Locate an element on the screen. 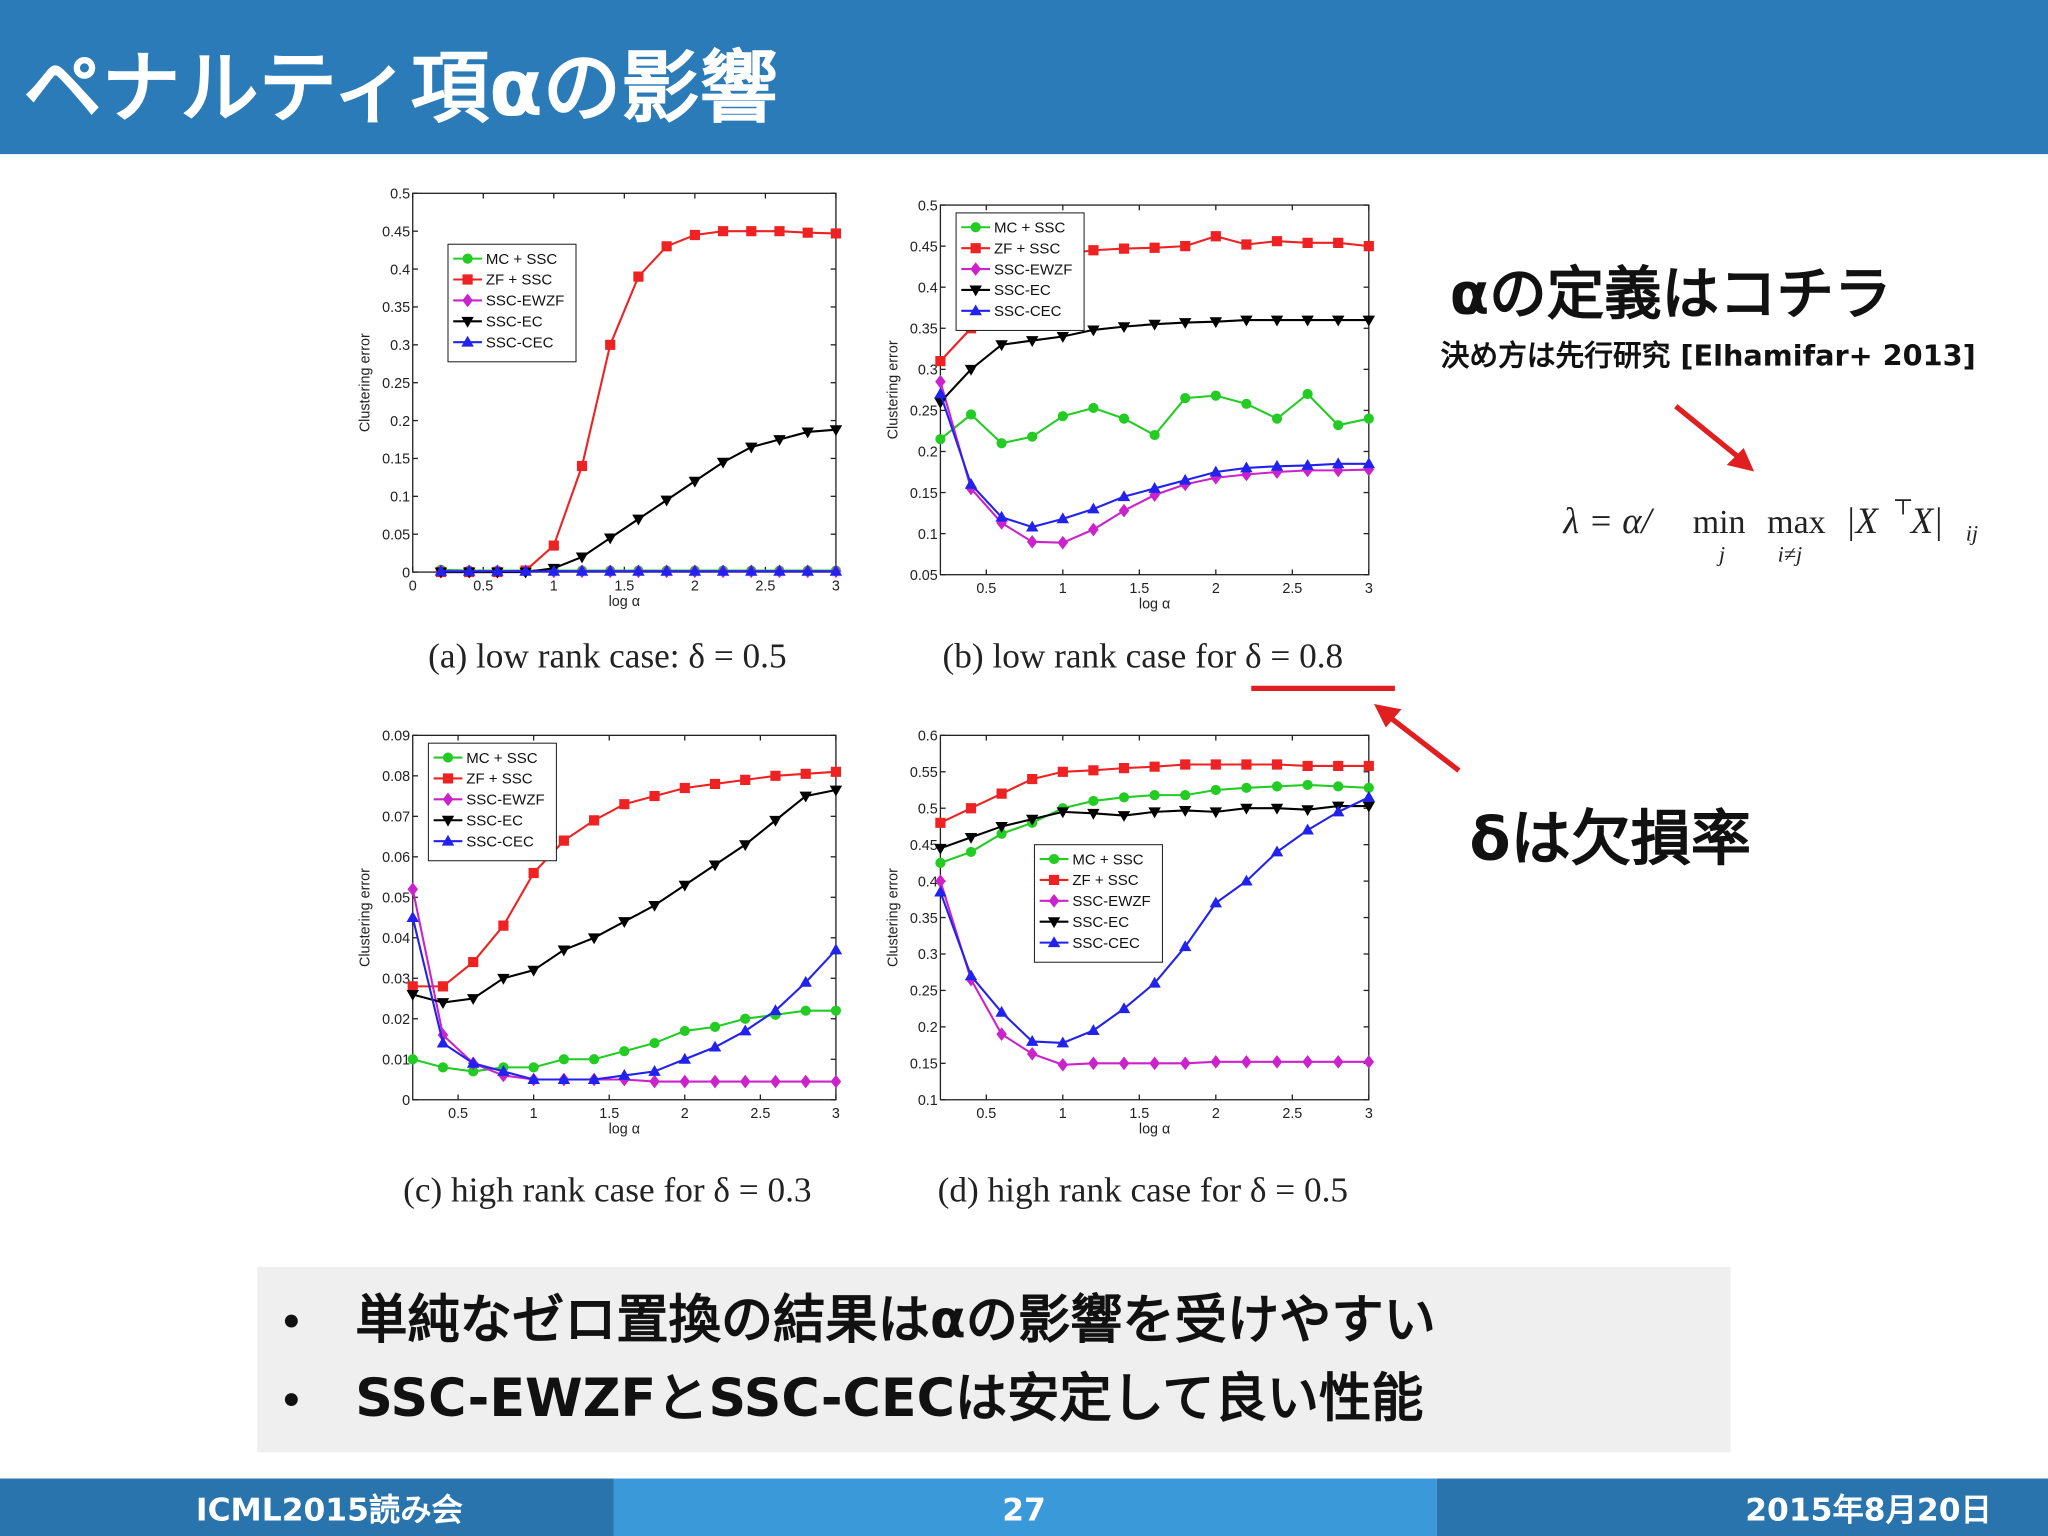  bullet-box is located at coordinates (994, 1359).